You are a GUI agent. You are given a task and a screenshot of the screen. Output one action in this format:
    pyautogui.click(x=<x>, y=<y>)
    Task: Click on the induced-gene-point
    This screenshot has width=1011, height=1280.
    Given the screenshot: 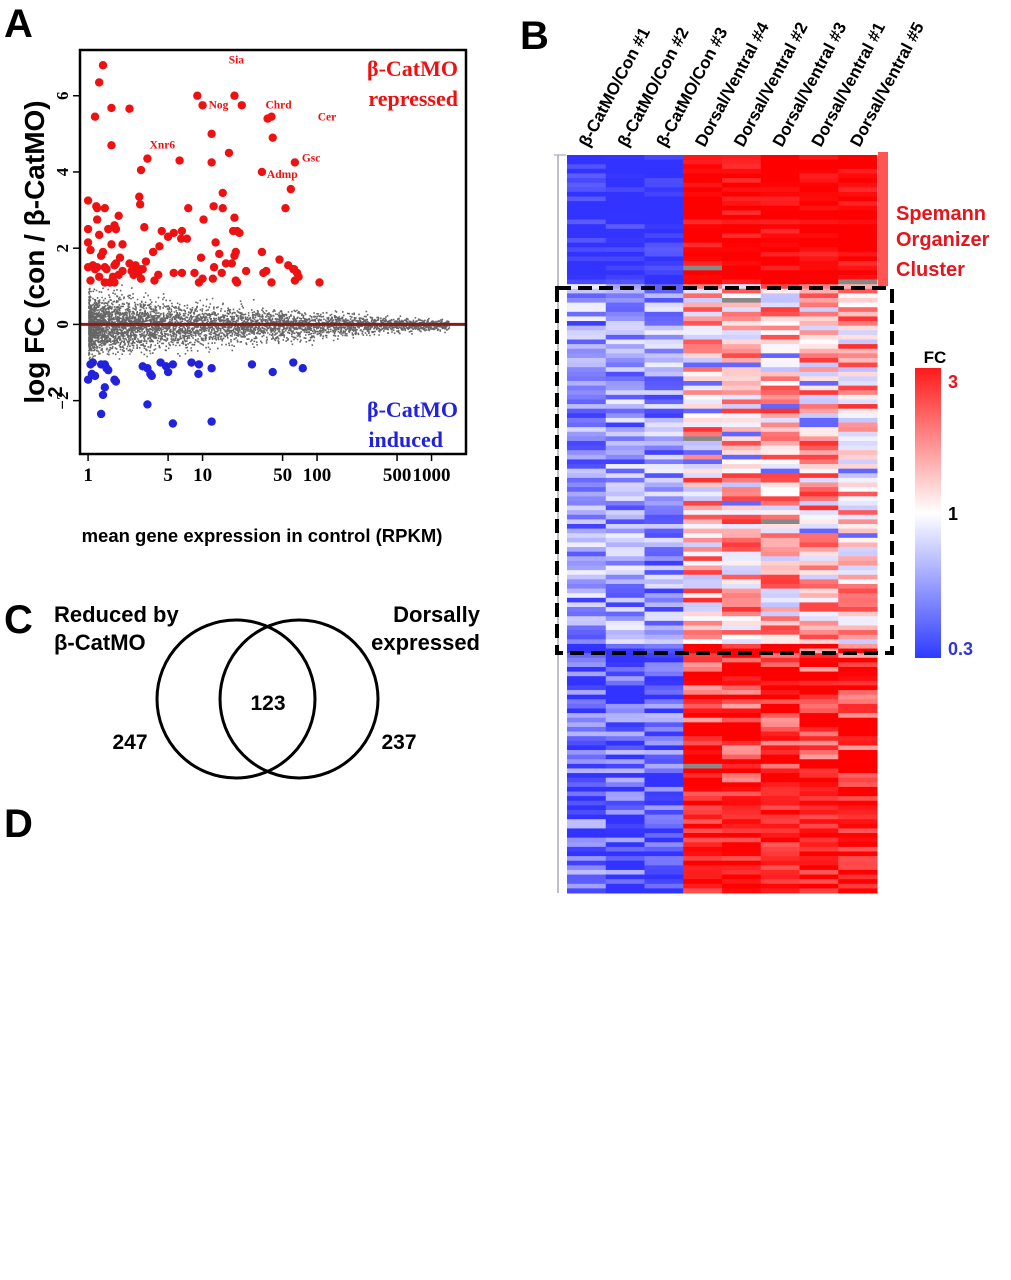 What is the action you would take?
    pyautogui.click(x=173, y=364)
    